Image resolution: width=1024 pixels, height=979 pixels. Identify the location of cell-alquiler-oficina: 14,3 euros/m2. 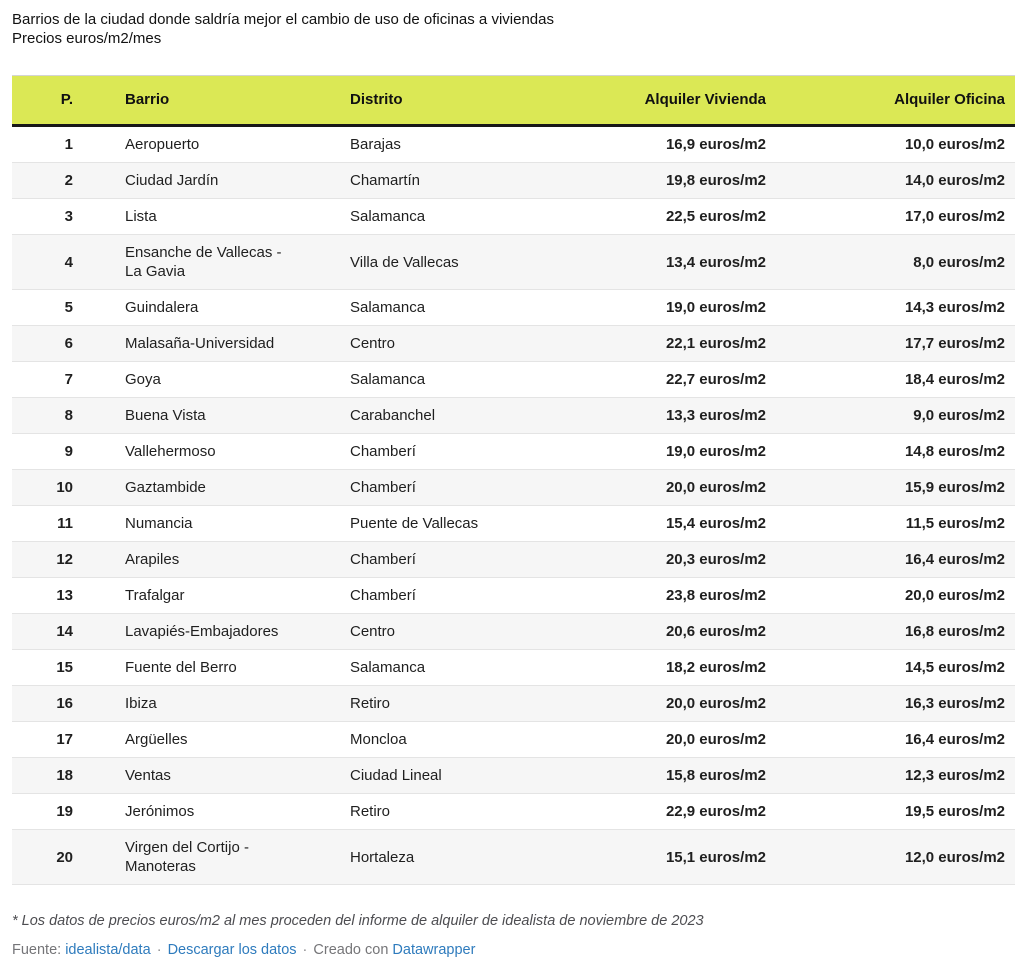
(896, 307).